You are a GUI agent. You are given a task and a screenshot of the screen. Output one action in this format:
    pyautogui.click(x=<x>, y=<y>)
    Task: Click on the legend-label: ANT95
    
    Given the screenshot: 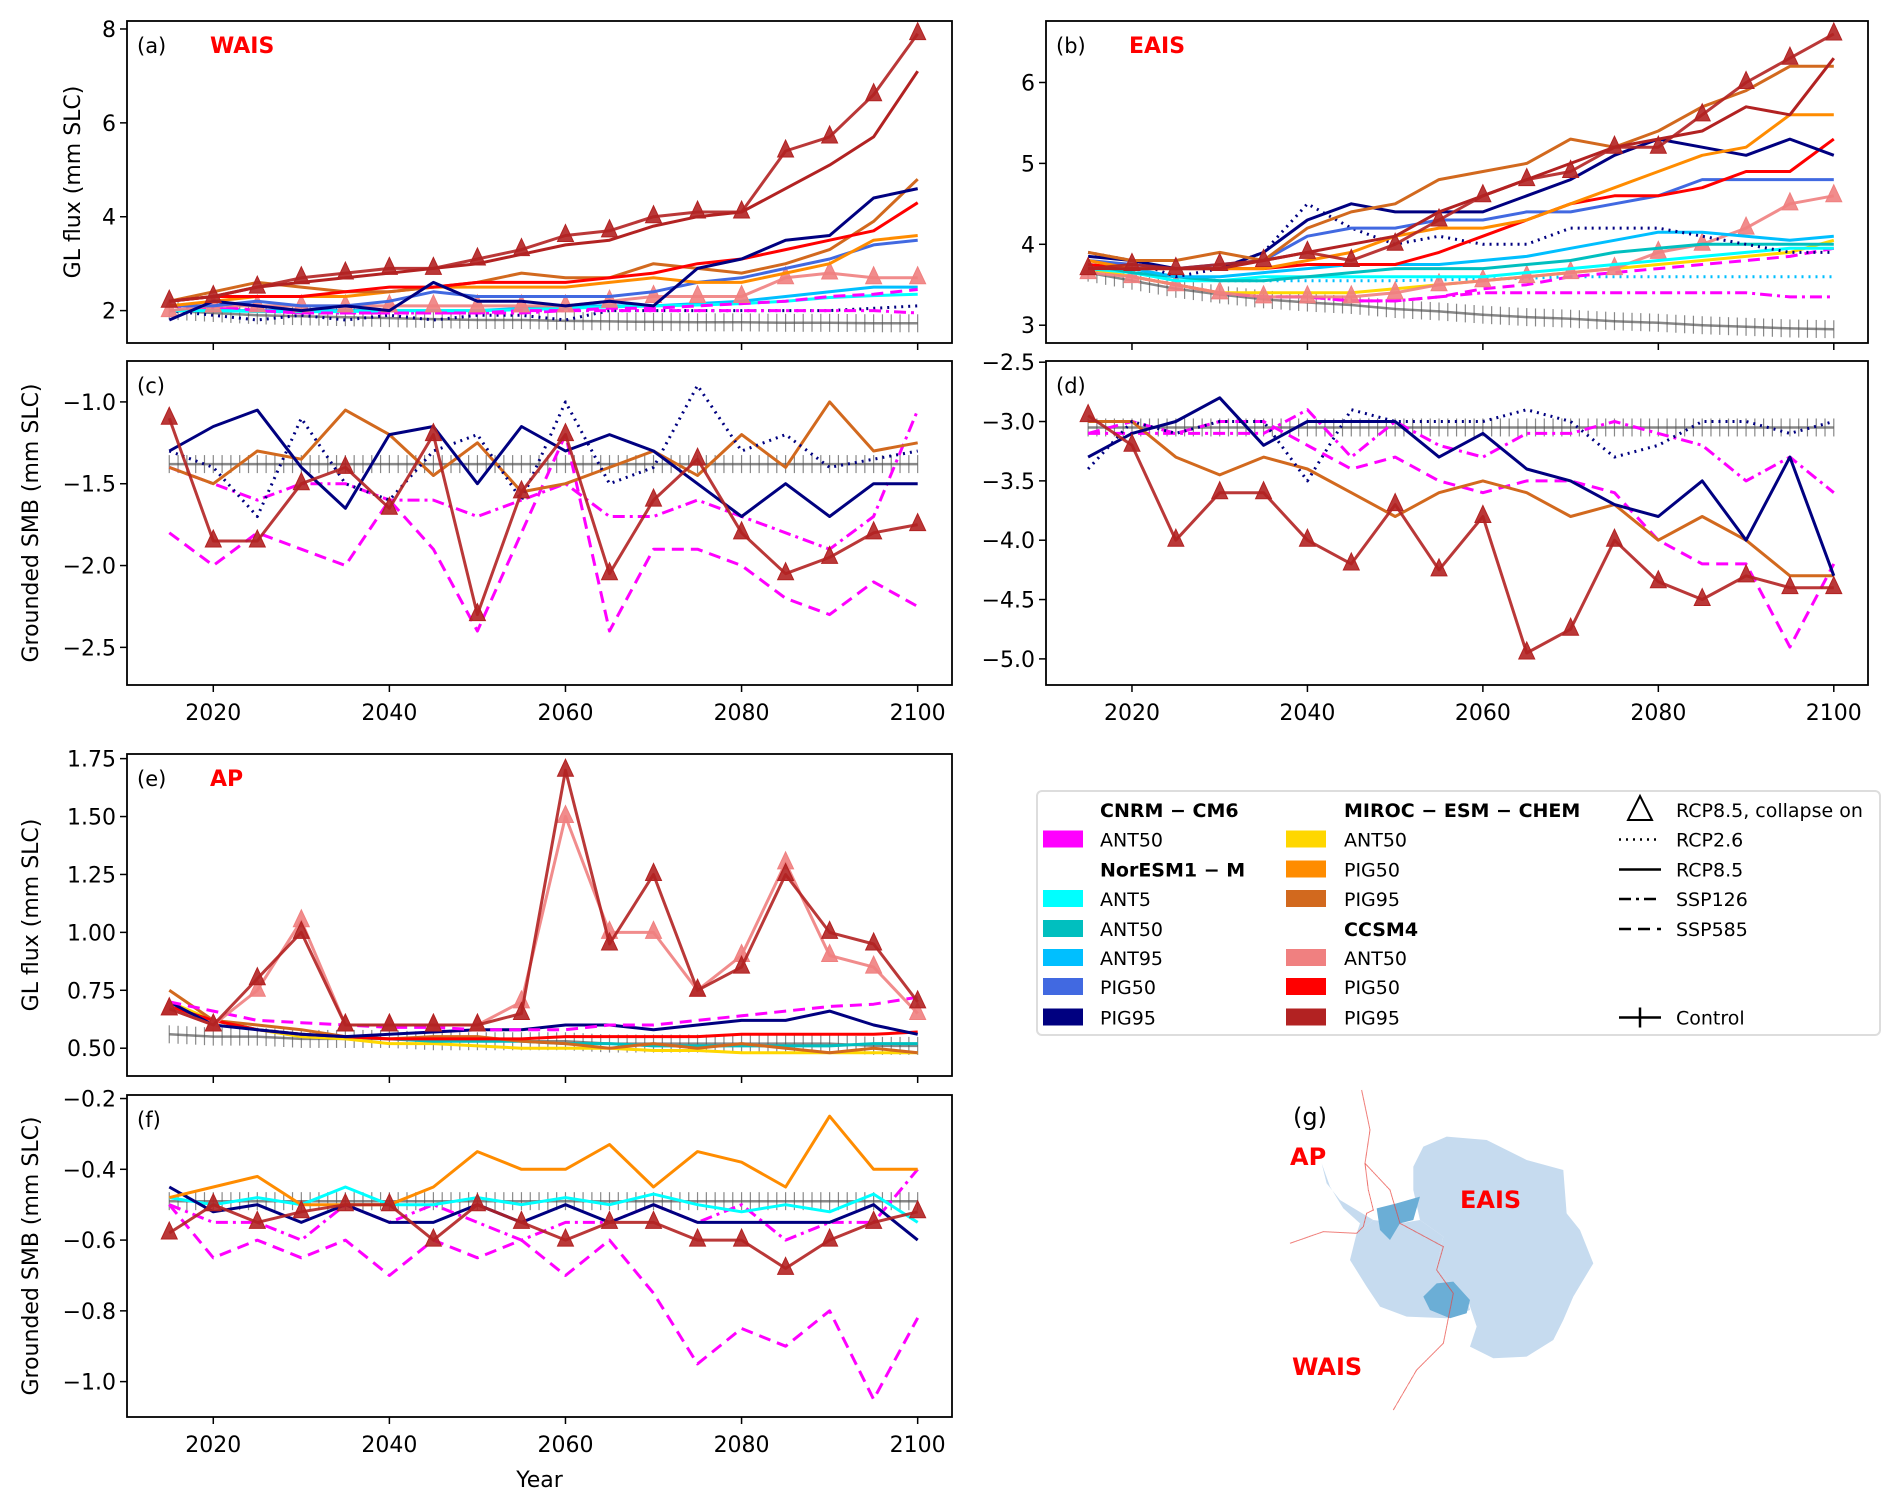 What is the action you would take?
    pyautogui.click(x=1131, y=959)
    